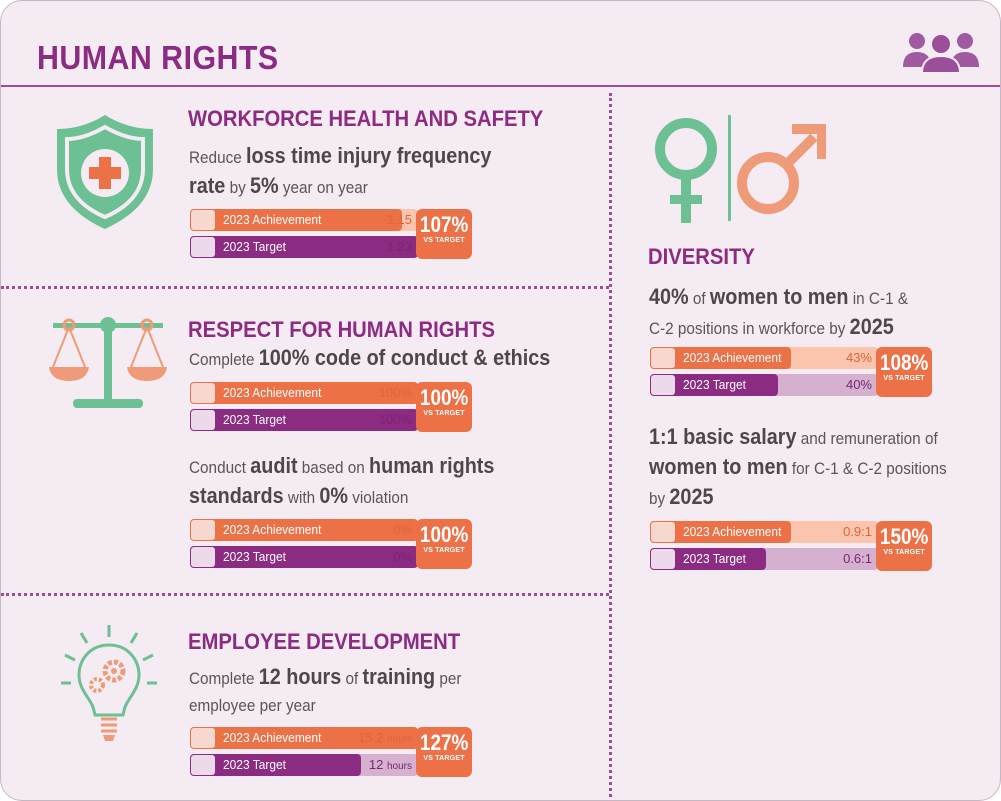  Describe the element at coordinates (399, 246) in the screenshot. I see `target-value: 1.23` at that location.